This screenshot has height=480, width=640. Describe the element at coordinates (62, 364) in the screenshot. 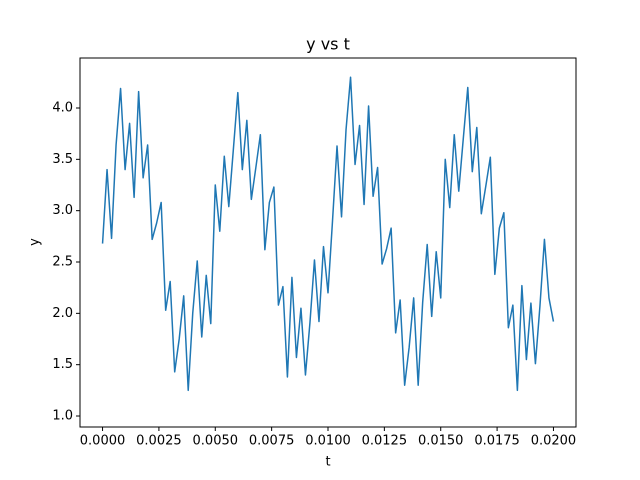

I see `y-tick-label: 1.5` at that location.